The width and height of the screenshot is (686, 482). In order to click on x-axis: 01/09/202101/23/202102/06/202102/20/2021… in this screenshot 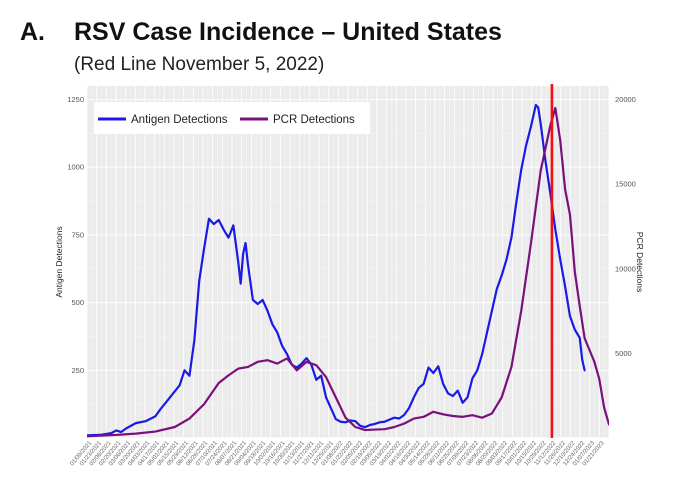, I will do `click(337, 453)`.